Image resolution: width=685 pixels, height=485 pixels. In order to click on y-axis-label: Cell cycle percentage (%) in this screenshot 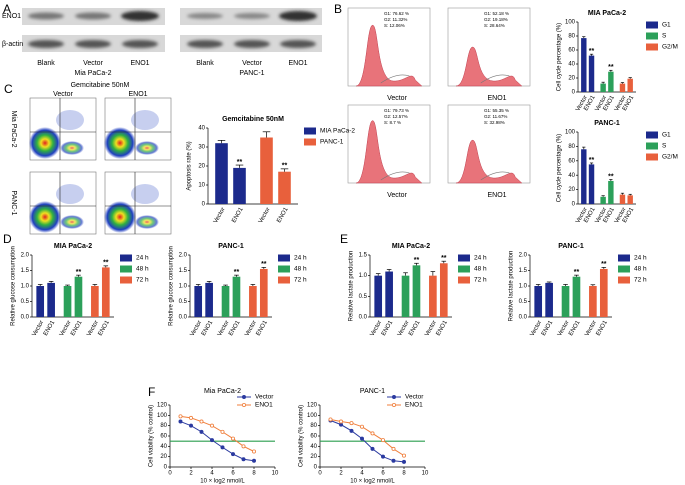, I will do `click(560, 168)`.